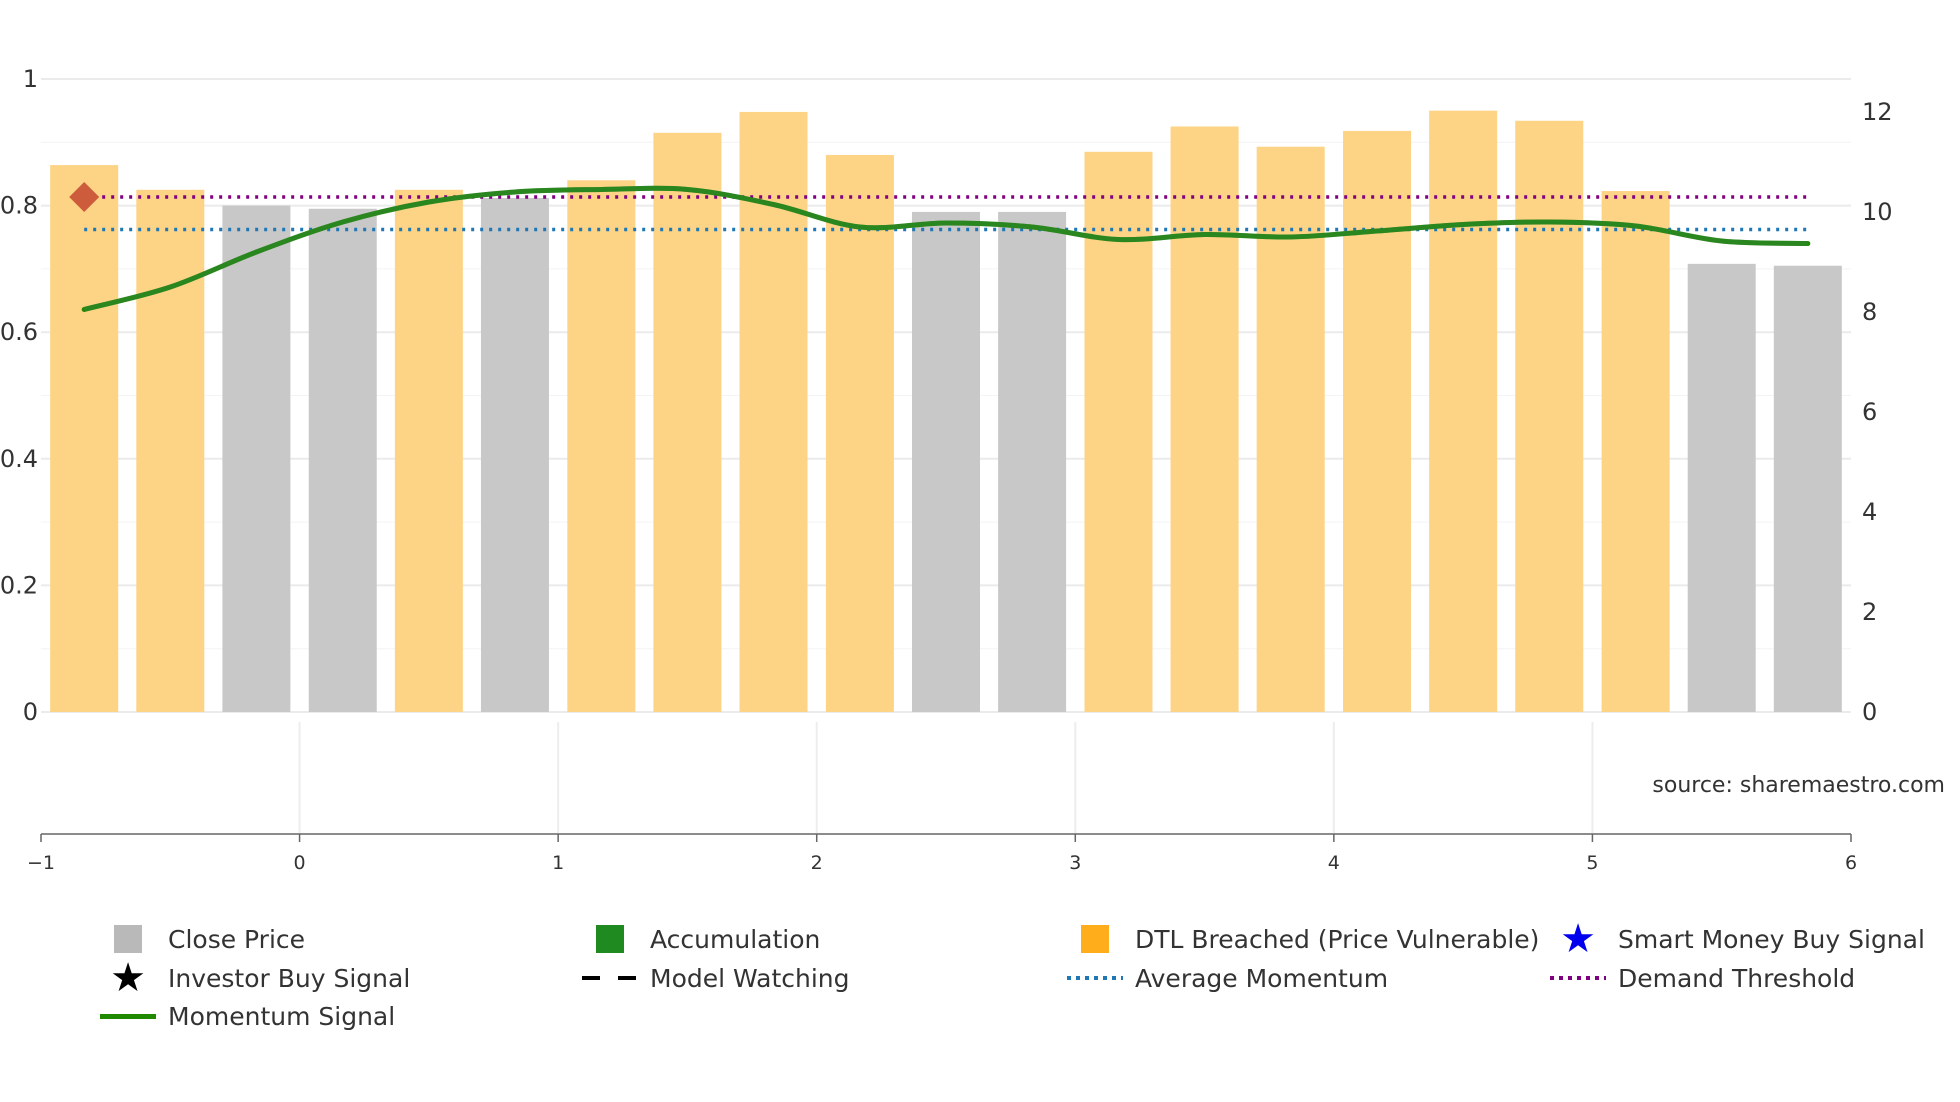 The height and width of the screenshot is (1102, 1960). I want to click on left-tick-label: 0.2, so click(19, 585).